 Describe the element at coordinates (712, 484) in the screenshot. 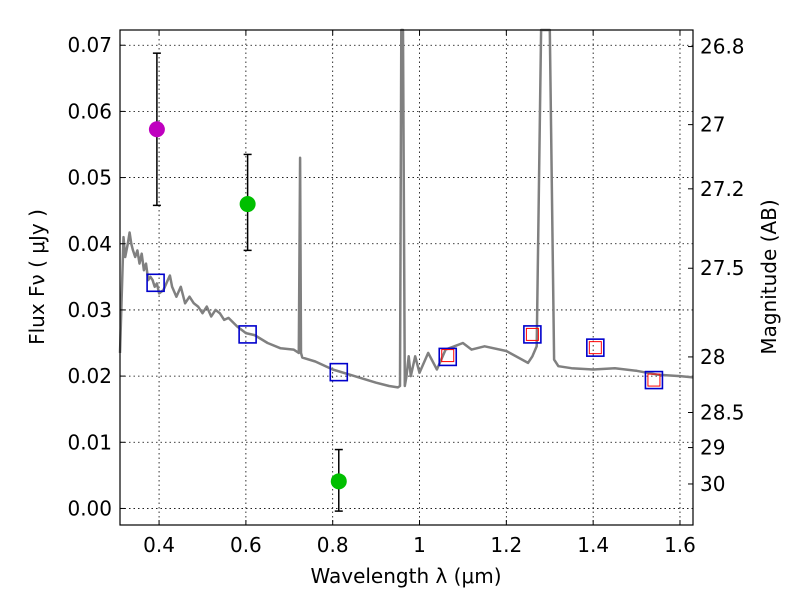

I see `right-tick-label: 30` at that location.